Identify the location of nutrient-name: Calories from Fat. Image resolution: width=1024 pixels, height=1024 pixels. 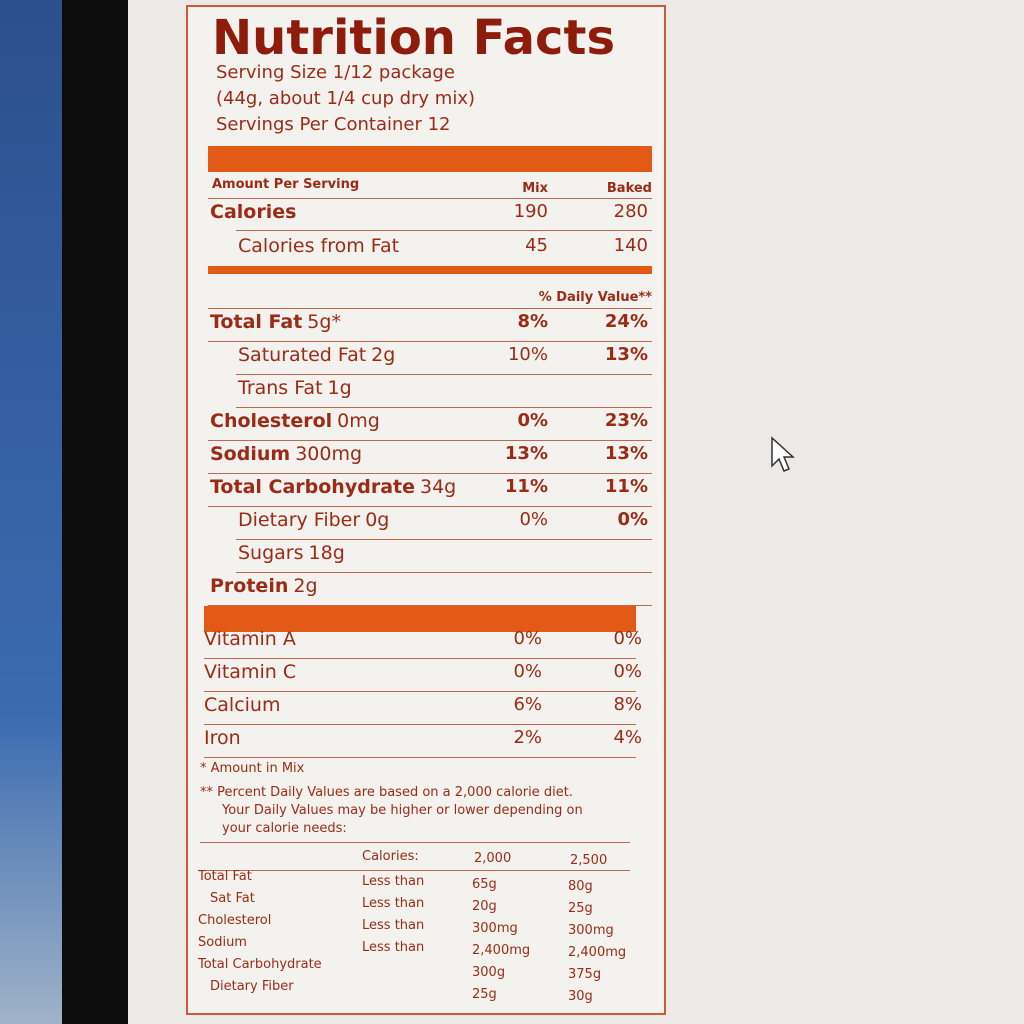
(319, 246).